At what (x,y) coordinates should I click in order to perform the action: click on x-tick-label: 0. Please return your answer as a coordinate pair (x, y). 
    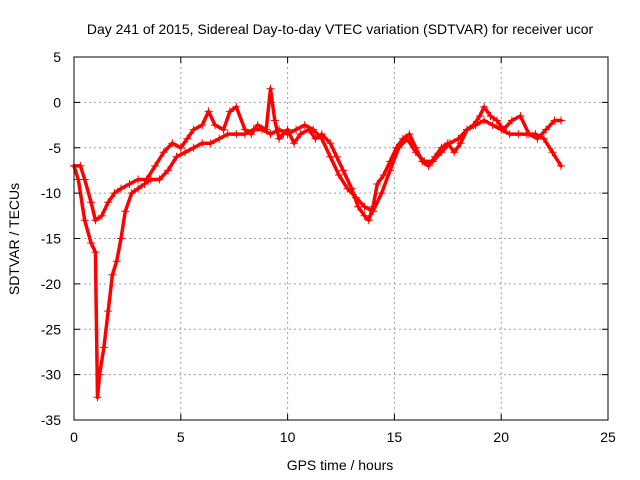
    Looking at the image, I should click on (74, 437).